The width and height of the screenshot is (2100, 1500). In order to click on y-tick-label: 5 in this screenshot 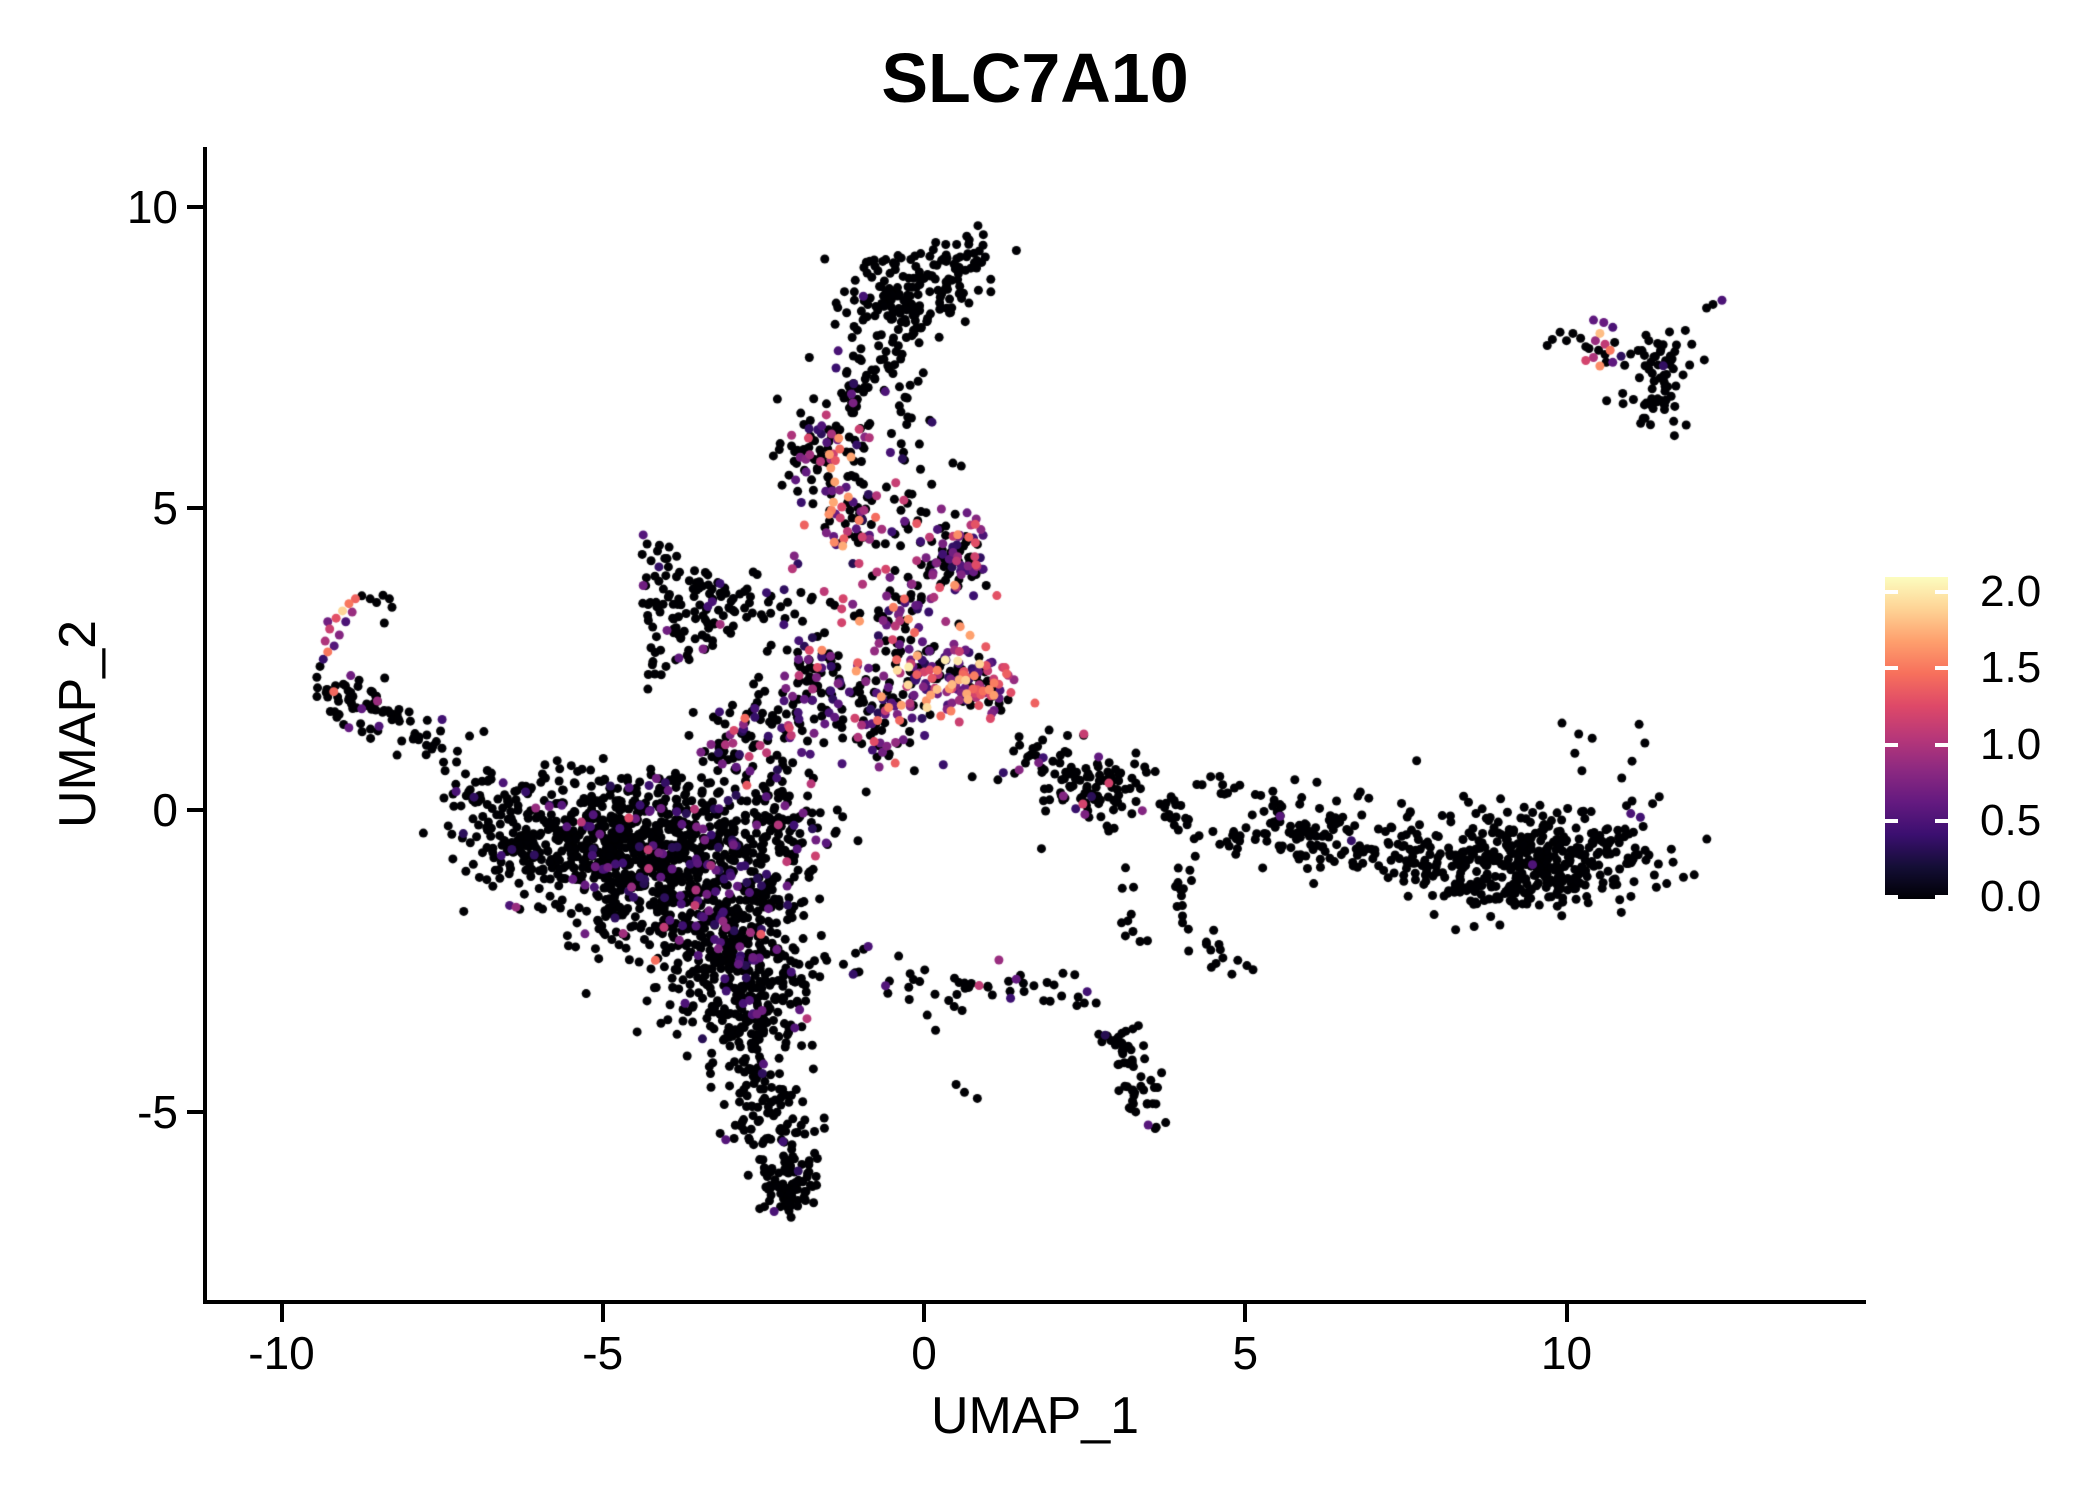, I will do `click(165, 508)`.